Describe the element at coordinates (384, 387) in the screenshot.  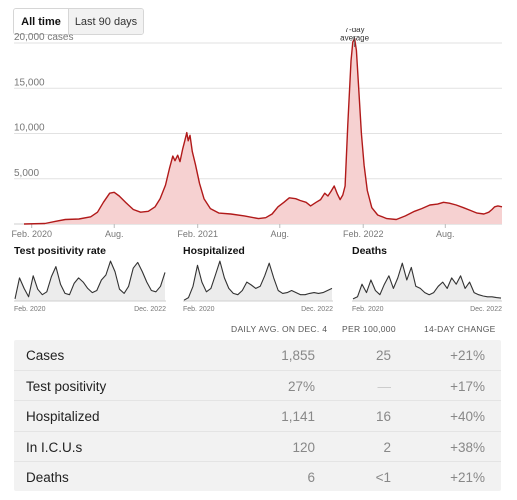
I see `per-100k: —` at that location.